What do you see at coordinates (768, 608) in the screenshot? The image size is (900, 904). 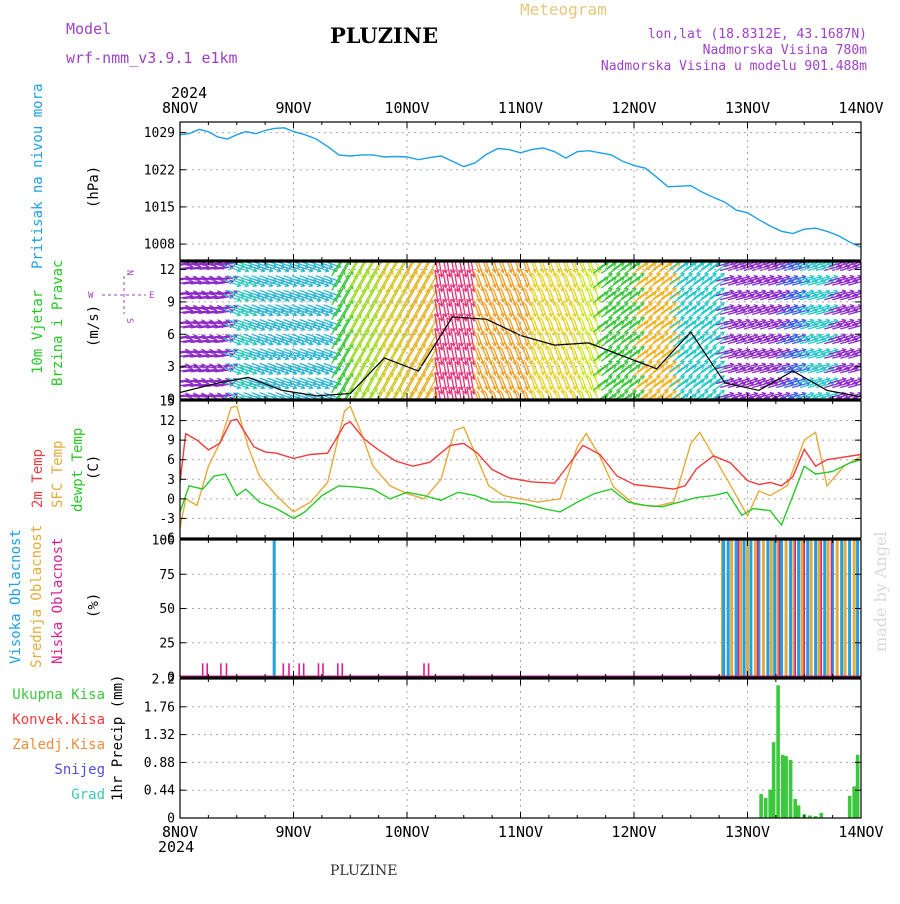 I see `cloud-high-bar` at bounding box center [768, 608].